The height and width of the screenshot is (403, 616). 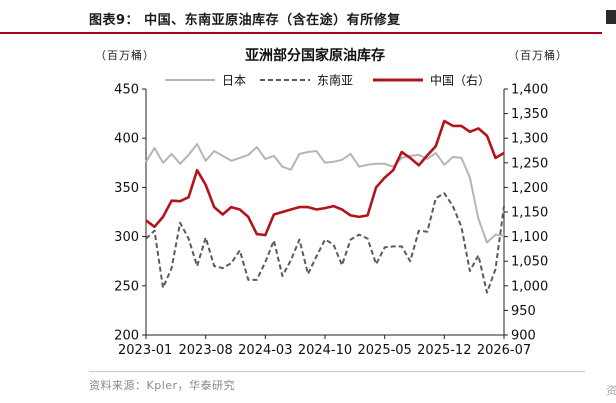 What do you see at coordinates (337, 371) in the screenshot?
I see `source-divider` at bounding box center [337, 371].